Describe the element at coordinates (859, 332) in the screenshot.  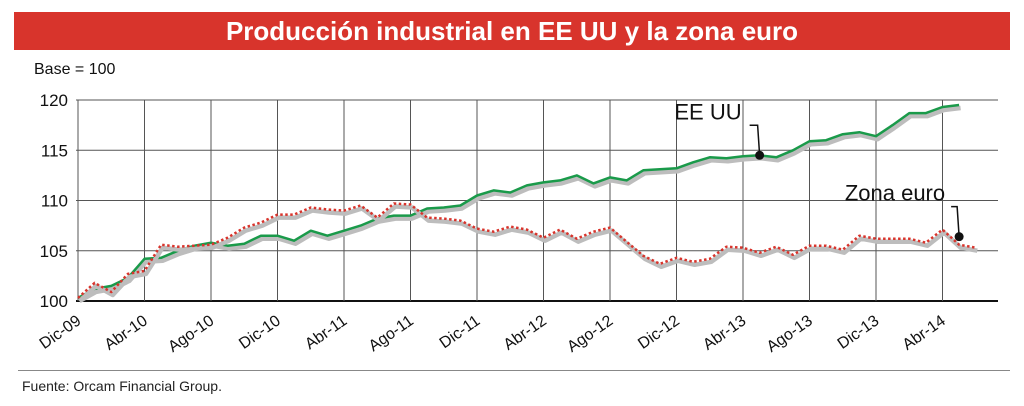
I see `x-tick-label: Dic-13` at that location.